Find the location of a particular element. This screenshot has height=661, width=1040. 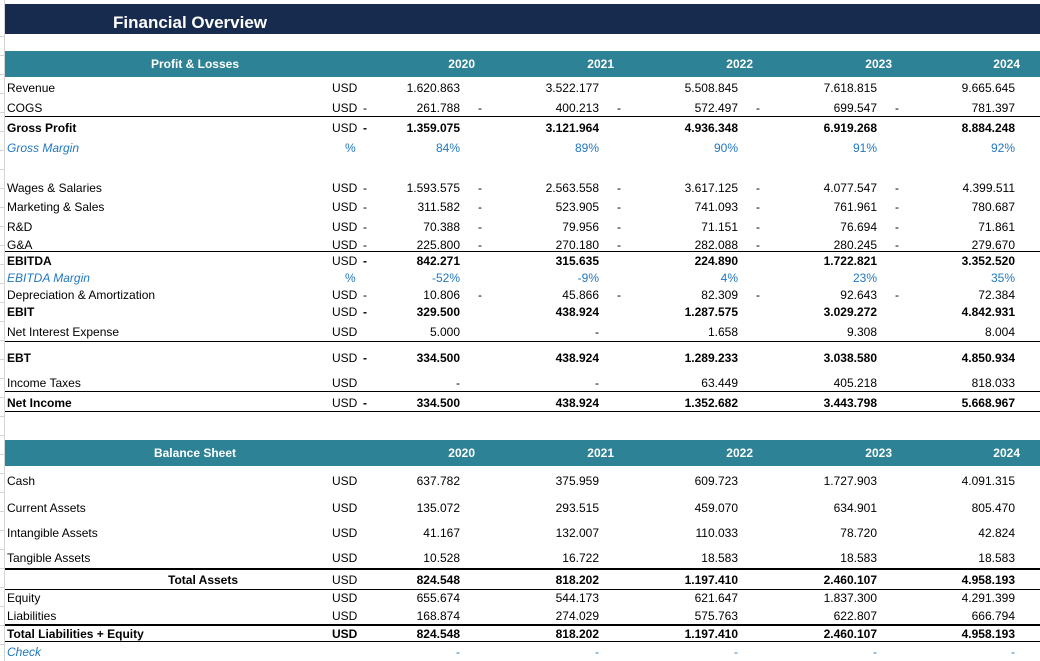

cell-2024: 35% is located at coordinates (1002, 278).